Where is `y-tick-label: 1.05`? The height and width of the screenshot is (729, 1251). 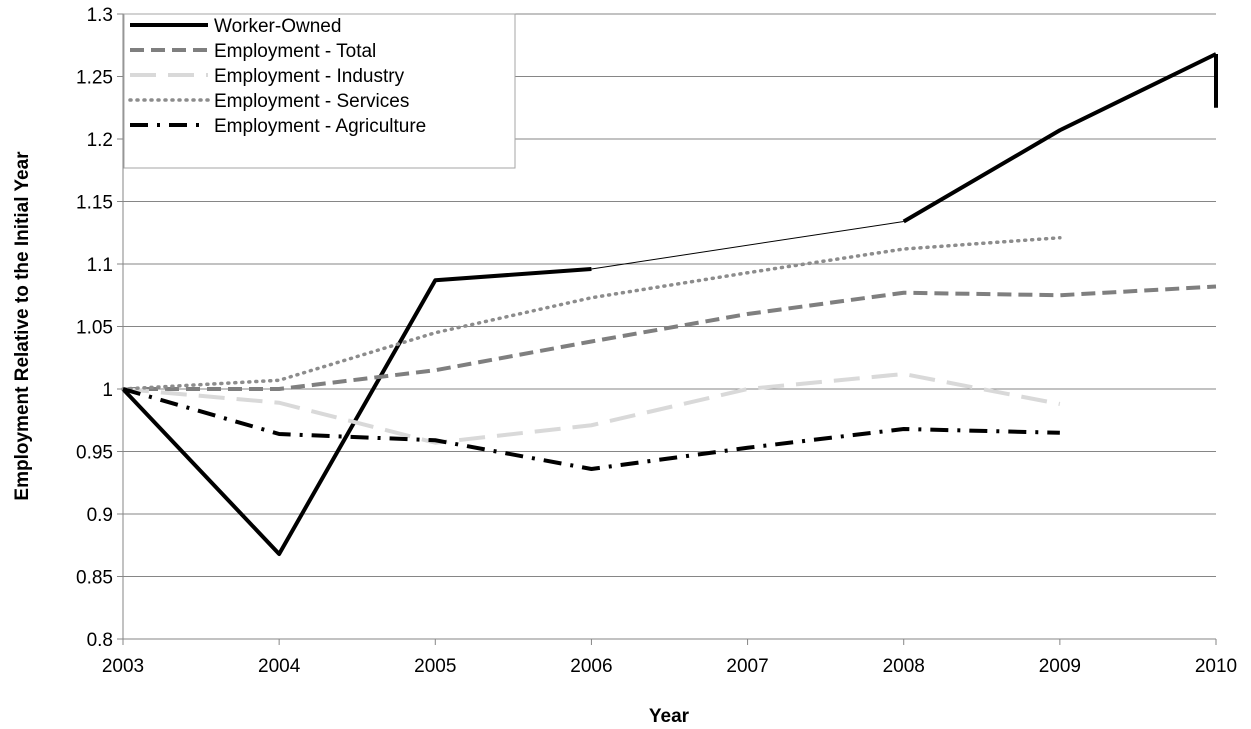
y-tick-label: 1.05 is located at coordinates (94, 328).